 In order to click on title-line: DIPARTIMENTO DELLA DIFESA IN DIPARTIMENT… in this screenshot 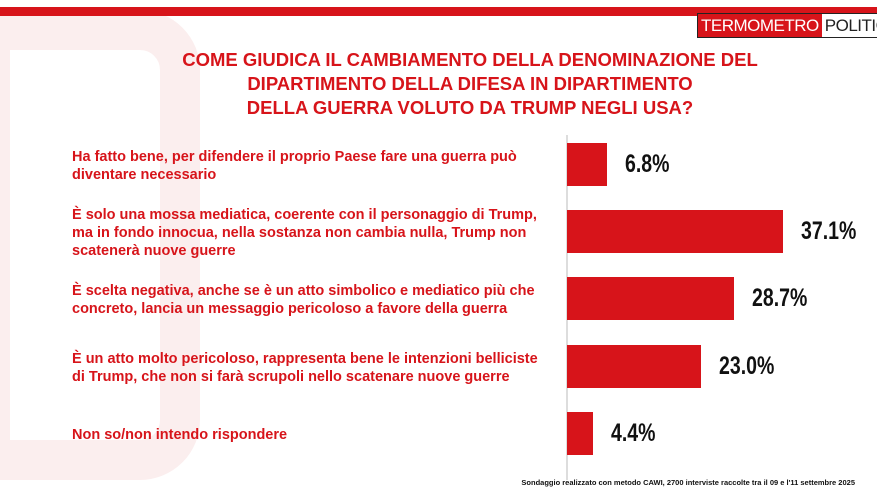, I will do `click(470, 83)`.